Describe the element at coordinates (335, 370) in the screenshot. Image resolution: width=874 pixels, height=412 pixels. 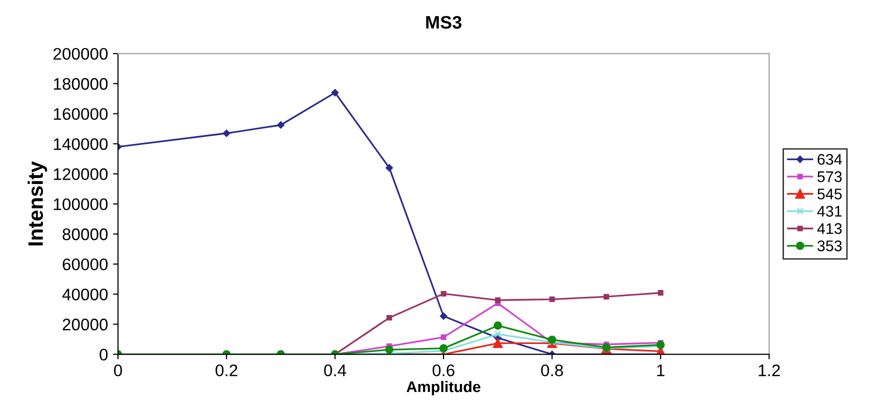
I see `x-tick-label: 0.4` at that location.